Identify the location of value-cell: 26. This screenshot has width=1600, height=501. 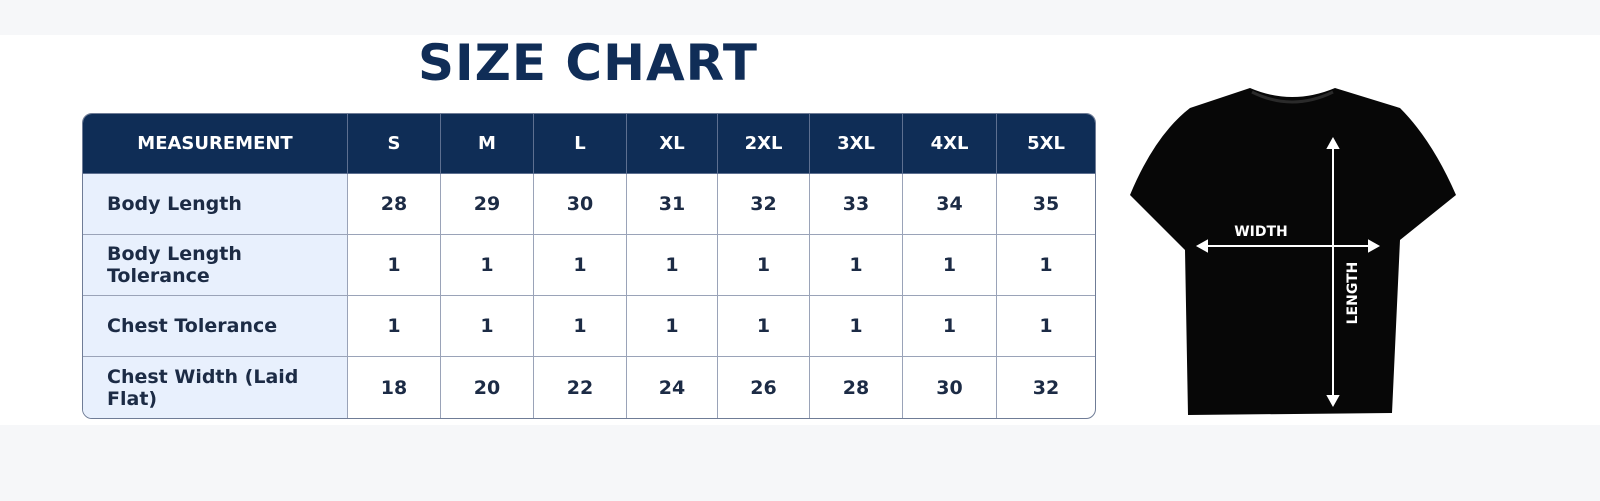
(764, 387).